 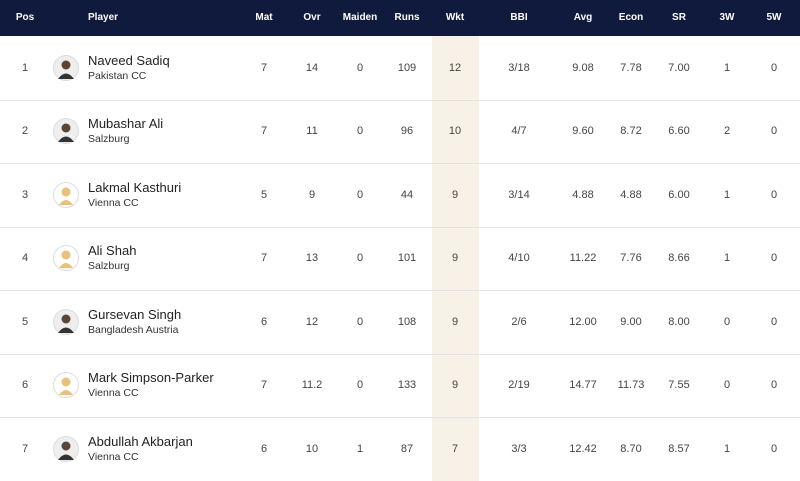 I want to click on cell-runs: 101, so click(x=407, y=258).